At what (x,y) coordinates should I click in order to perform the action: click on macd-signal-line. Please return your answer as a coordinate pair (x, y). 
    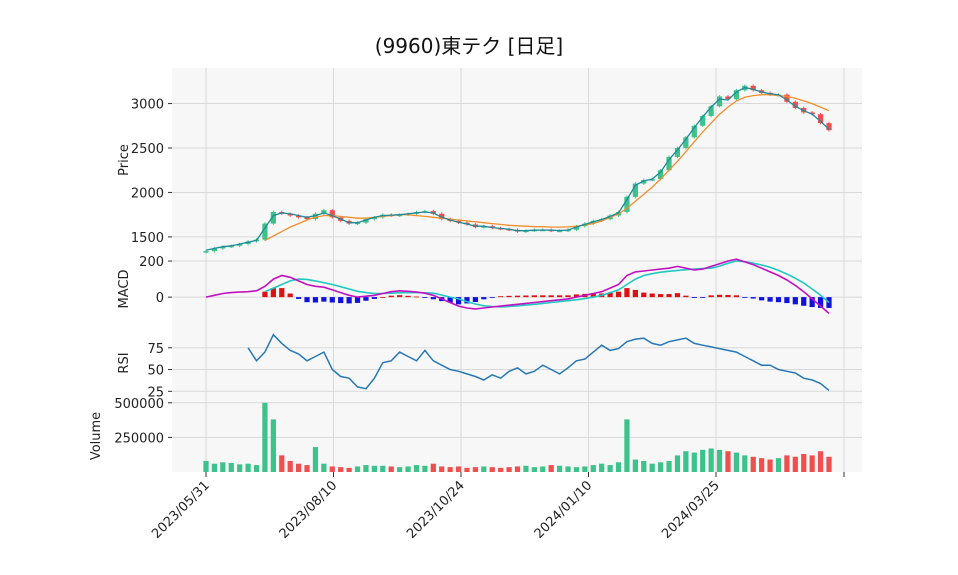
    Looking at the image, I should click on (547, 284).